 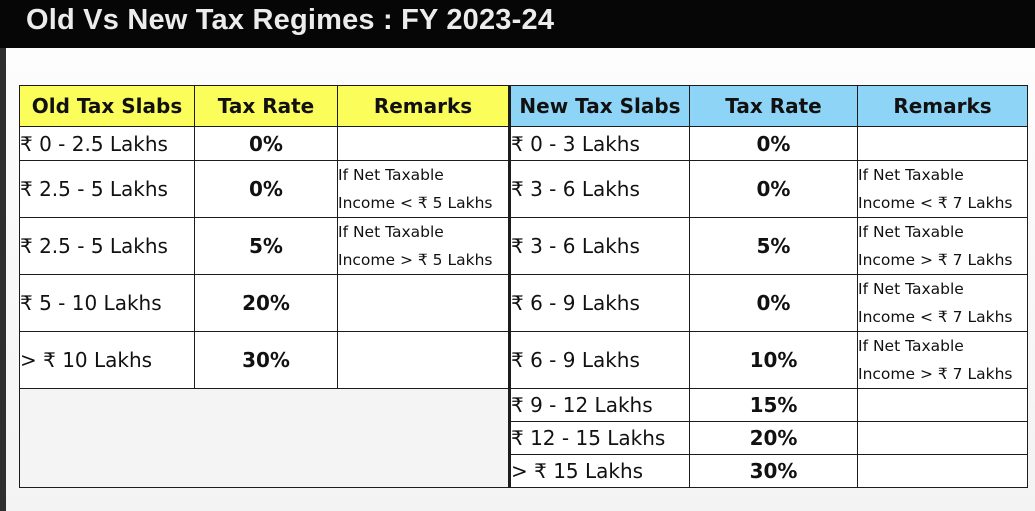 What do you see at coordinates (773, 405) in the screenshot?
I see `new-rate-cell: 15%` at bounding box center [773, 405].